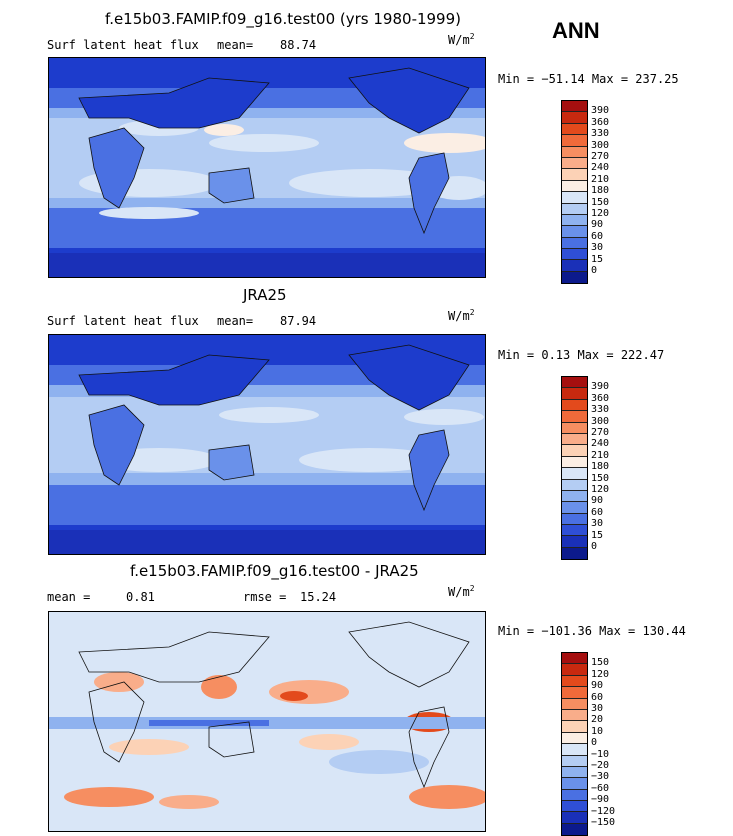 This screenshot has width=733, height=836. I want to click on panel-3-mean-value: 0.81, so click(140, 597).